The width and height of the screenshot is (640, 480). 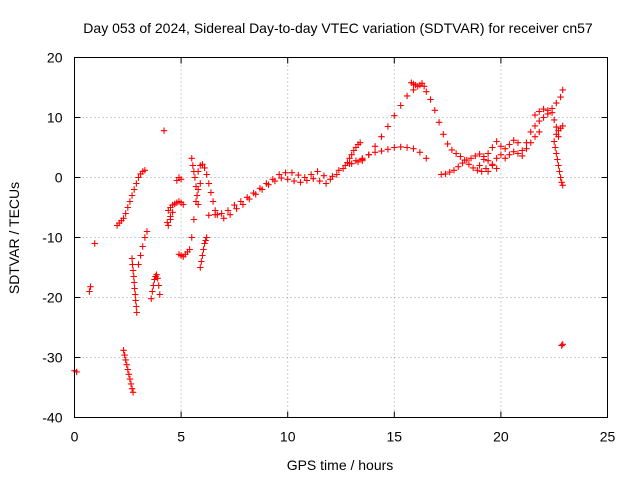 I want to click on y-tick-label: -40, so click(x=52, y=418).